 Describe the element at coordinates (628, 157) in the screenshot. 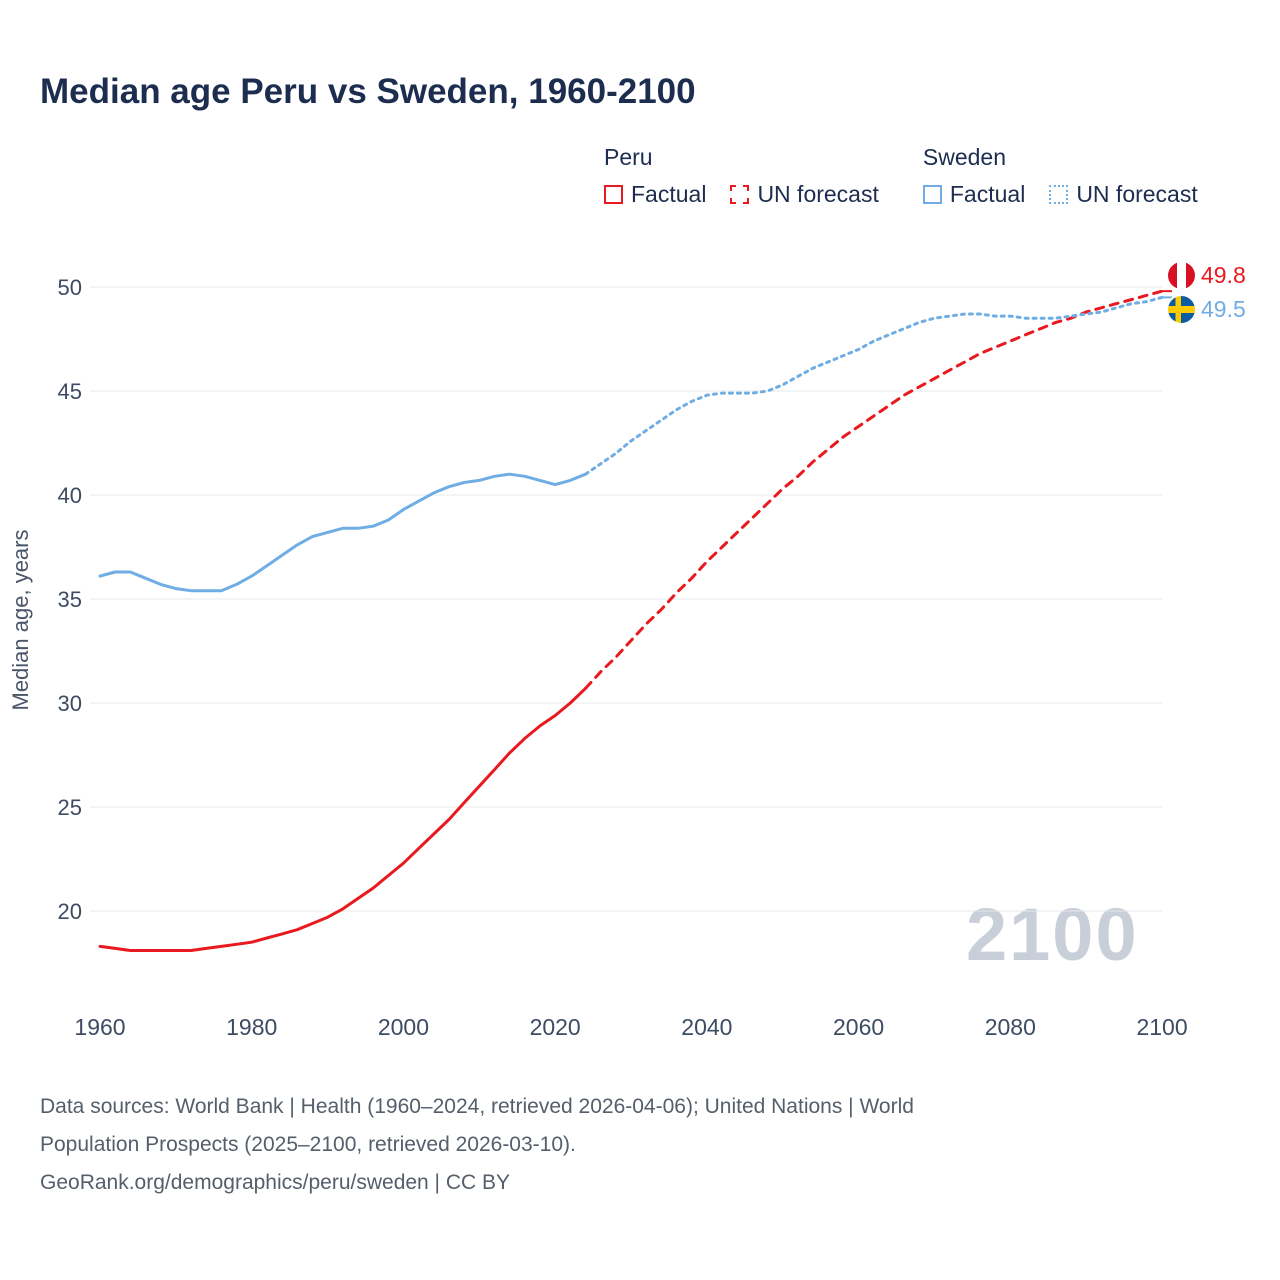

I see `legend-group-name: Peru` at that location.